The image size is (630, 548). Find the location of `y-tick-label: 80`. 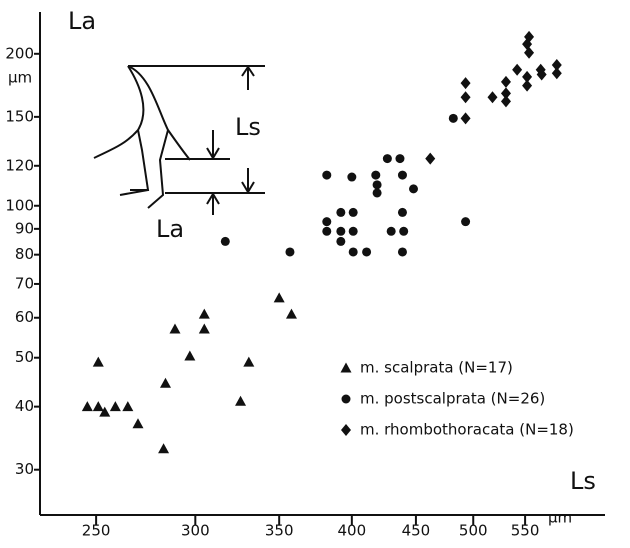

y-tick-label: 80 is located at coordinates (24, 254).